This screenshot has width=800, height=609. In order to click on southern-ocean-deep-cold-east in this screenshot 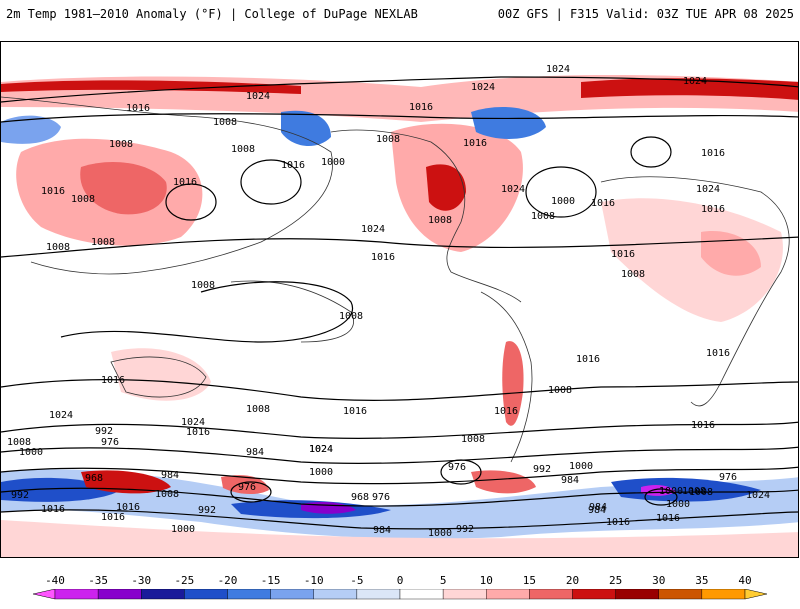, I will do `click(686, 489)`.